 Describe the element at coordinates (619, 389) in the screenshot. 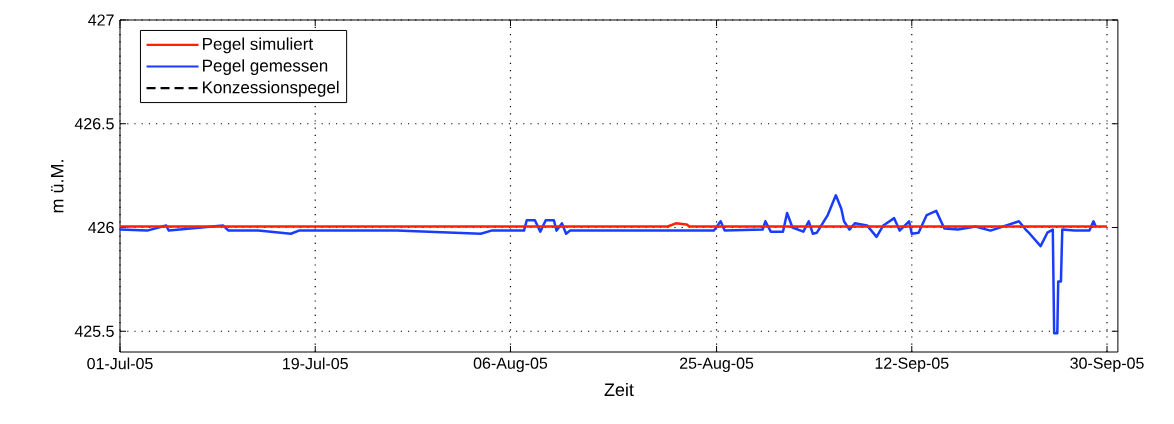

I see `x-axis-title: Zeit` at that location.